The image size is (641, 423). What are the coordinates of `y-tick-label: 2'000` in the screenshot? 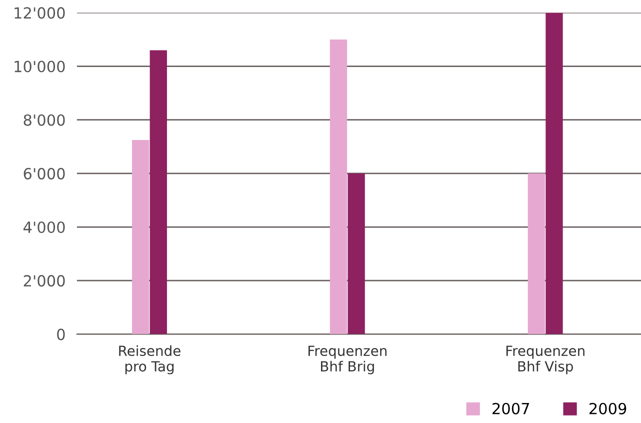 It's located at (44, 281).